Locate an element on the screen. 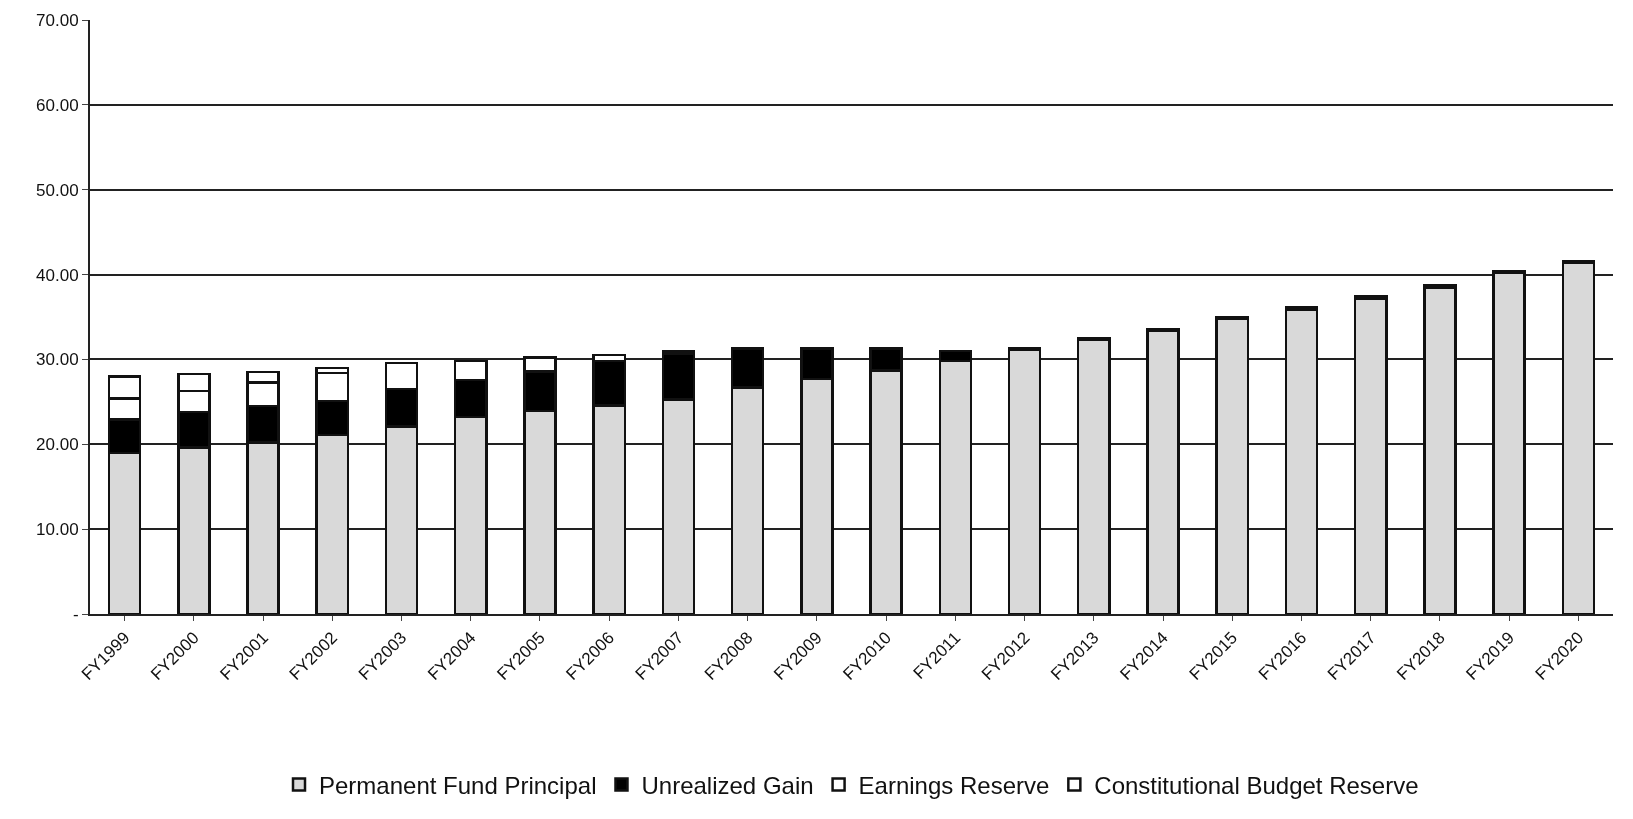  y-tick-label: 30.00 is located at coordinates (57, 360).